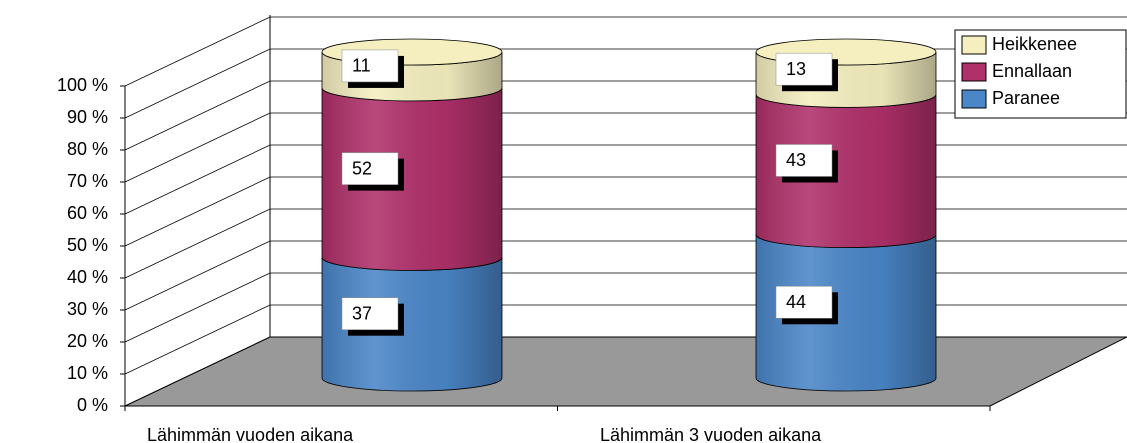 Image resolution: width=1127 pixels, height=443 pixels. What do you see at coordinates (250, 434) in the screenshot?
I see `x-tick-label: Lähimmän vuoden aikana` at bounding box center [250, 434].